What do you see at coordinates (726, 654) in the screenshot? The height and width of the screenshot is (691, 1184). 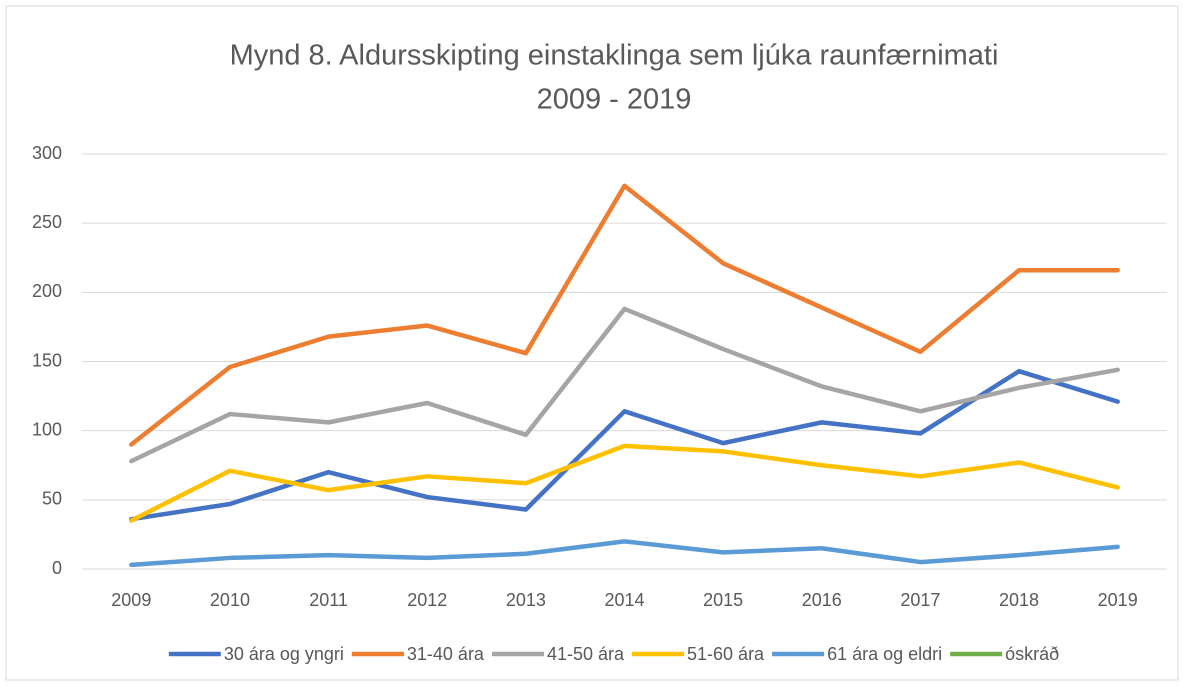 I see `legend-label: 51-60 ára` at bounding box center [726, 654].